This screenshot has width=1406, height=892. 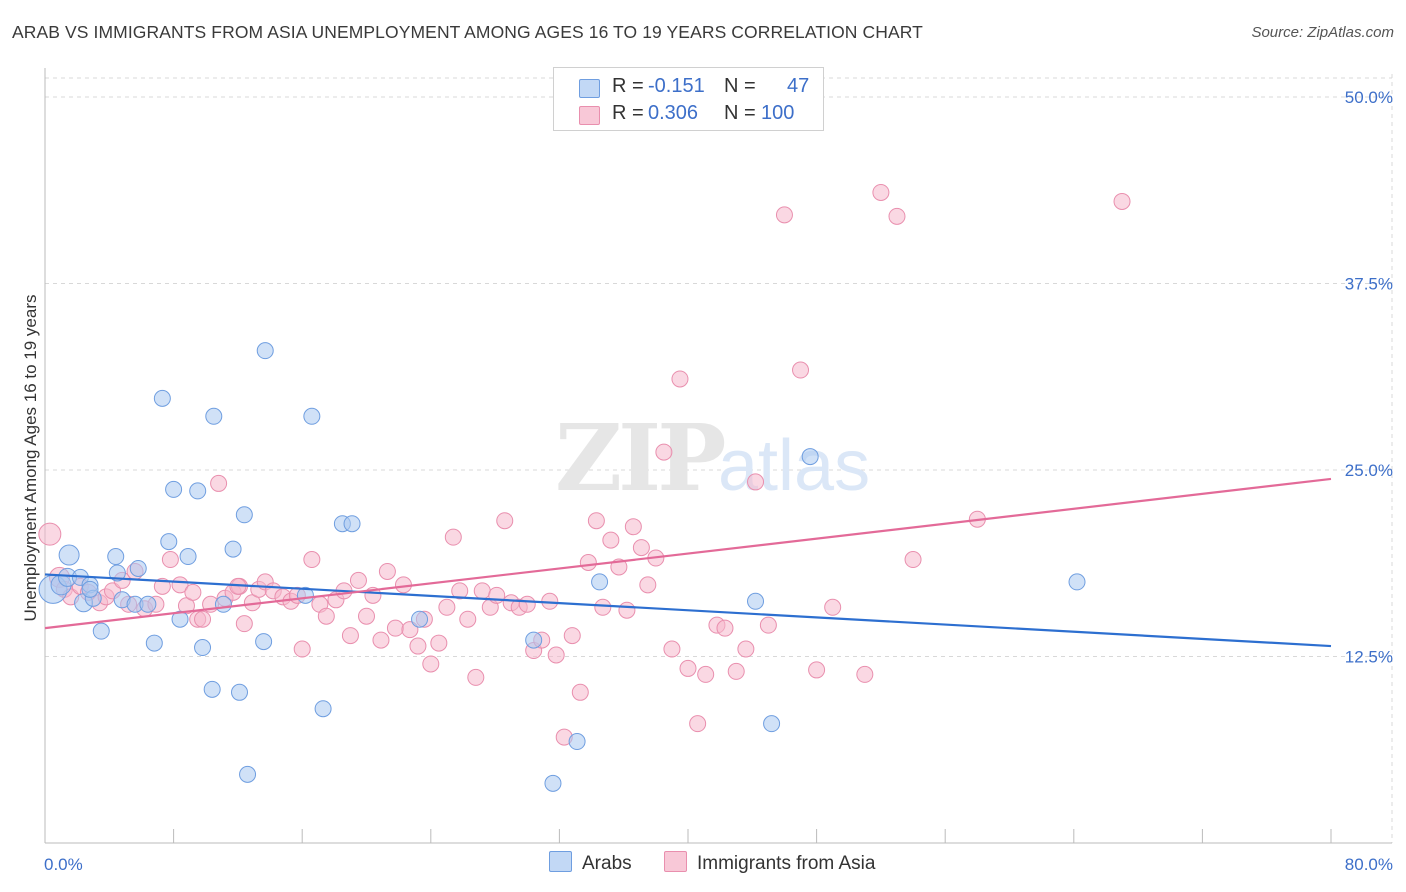 I want to click on bottom-legend-asia-label: Immigrants from Asia, so click(x=786, y=863).